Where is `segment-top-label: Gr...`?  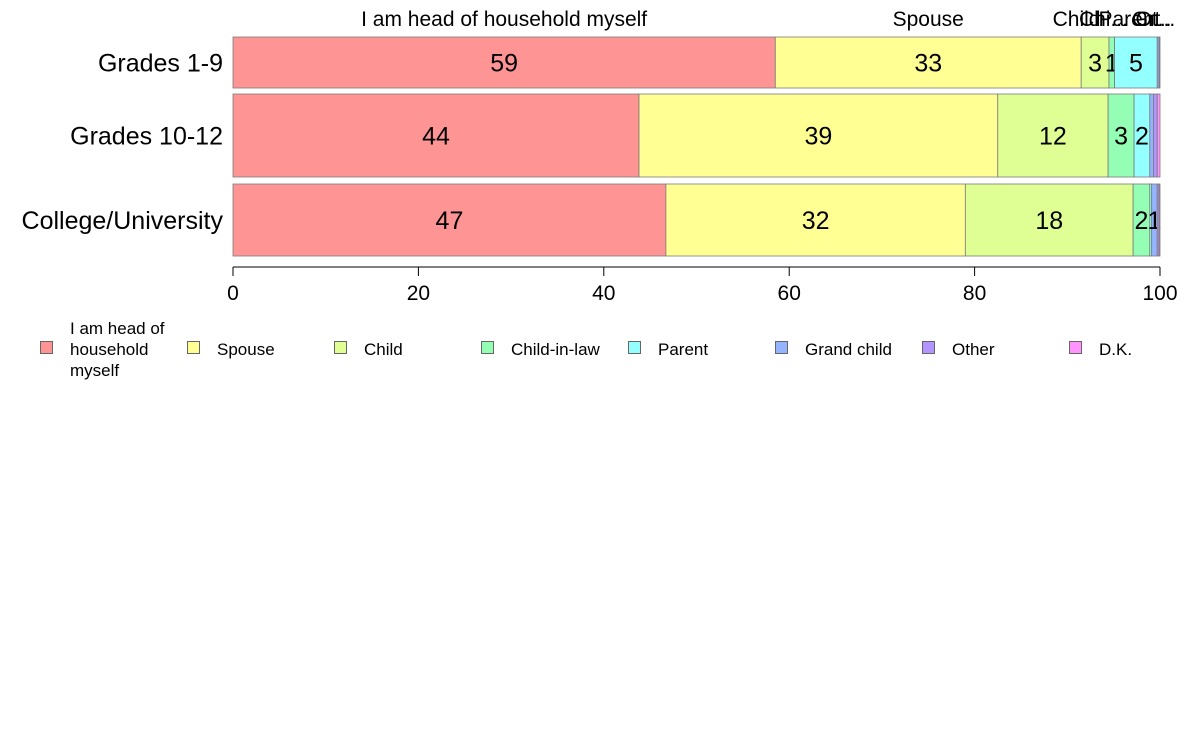
segment-top-label: Gr... is located at coordinates (1152, 19).